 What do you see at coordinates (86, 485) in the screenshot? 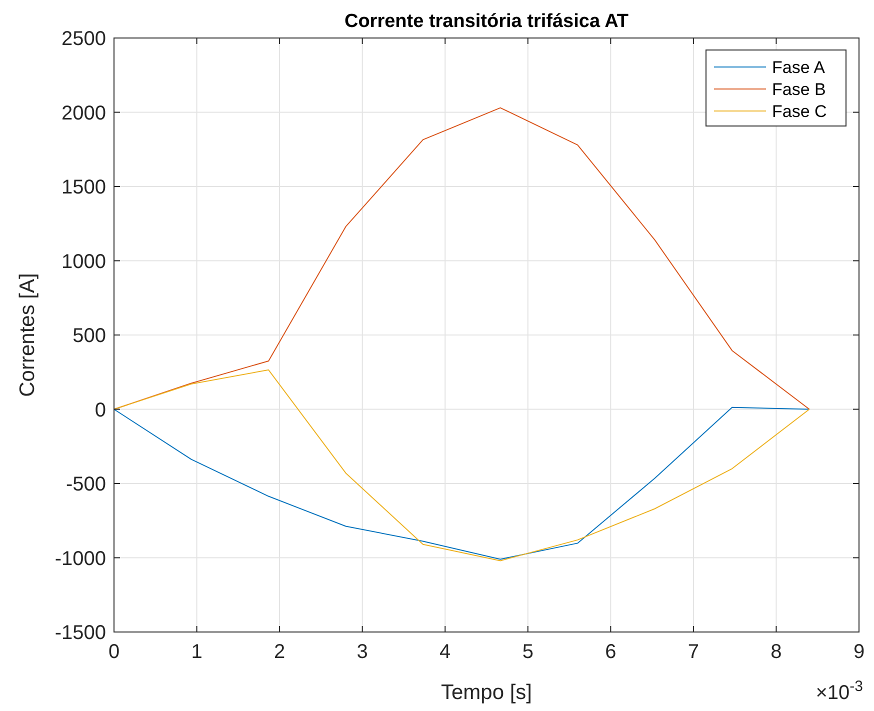
I see `y-tick-label: -500` at bounding box center [86, 485].